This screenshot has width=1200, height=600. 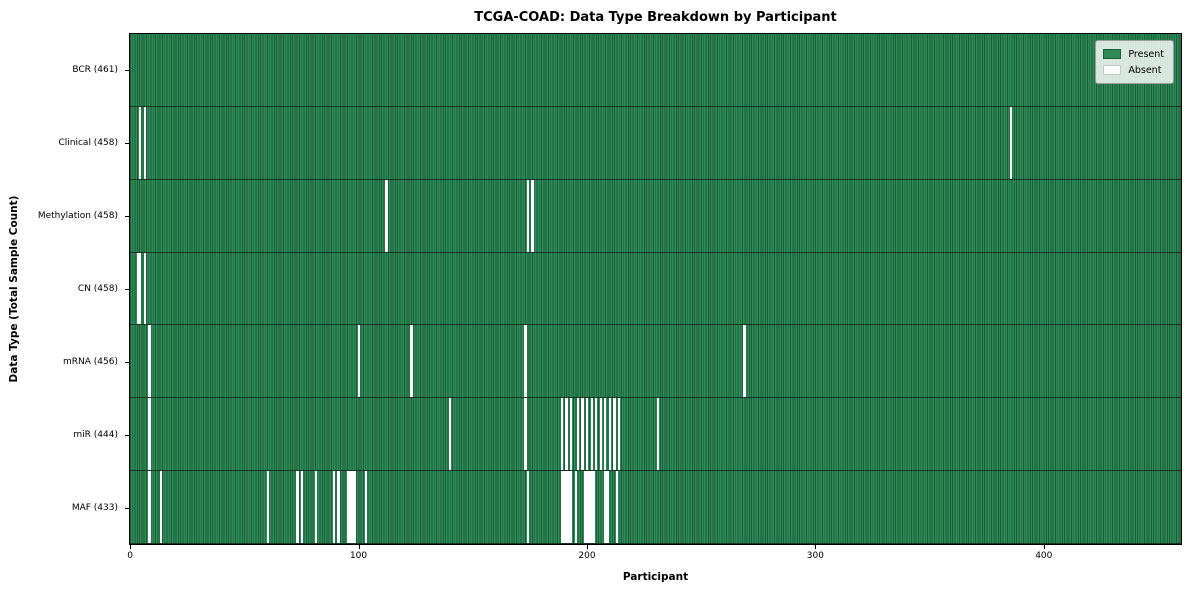 What do you see at coordinates (130, 556) in the screenshot?
I see `x-tick-label-0: 0` at bounding box center [130, 556].